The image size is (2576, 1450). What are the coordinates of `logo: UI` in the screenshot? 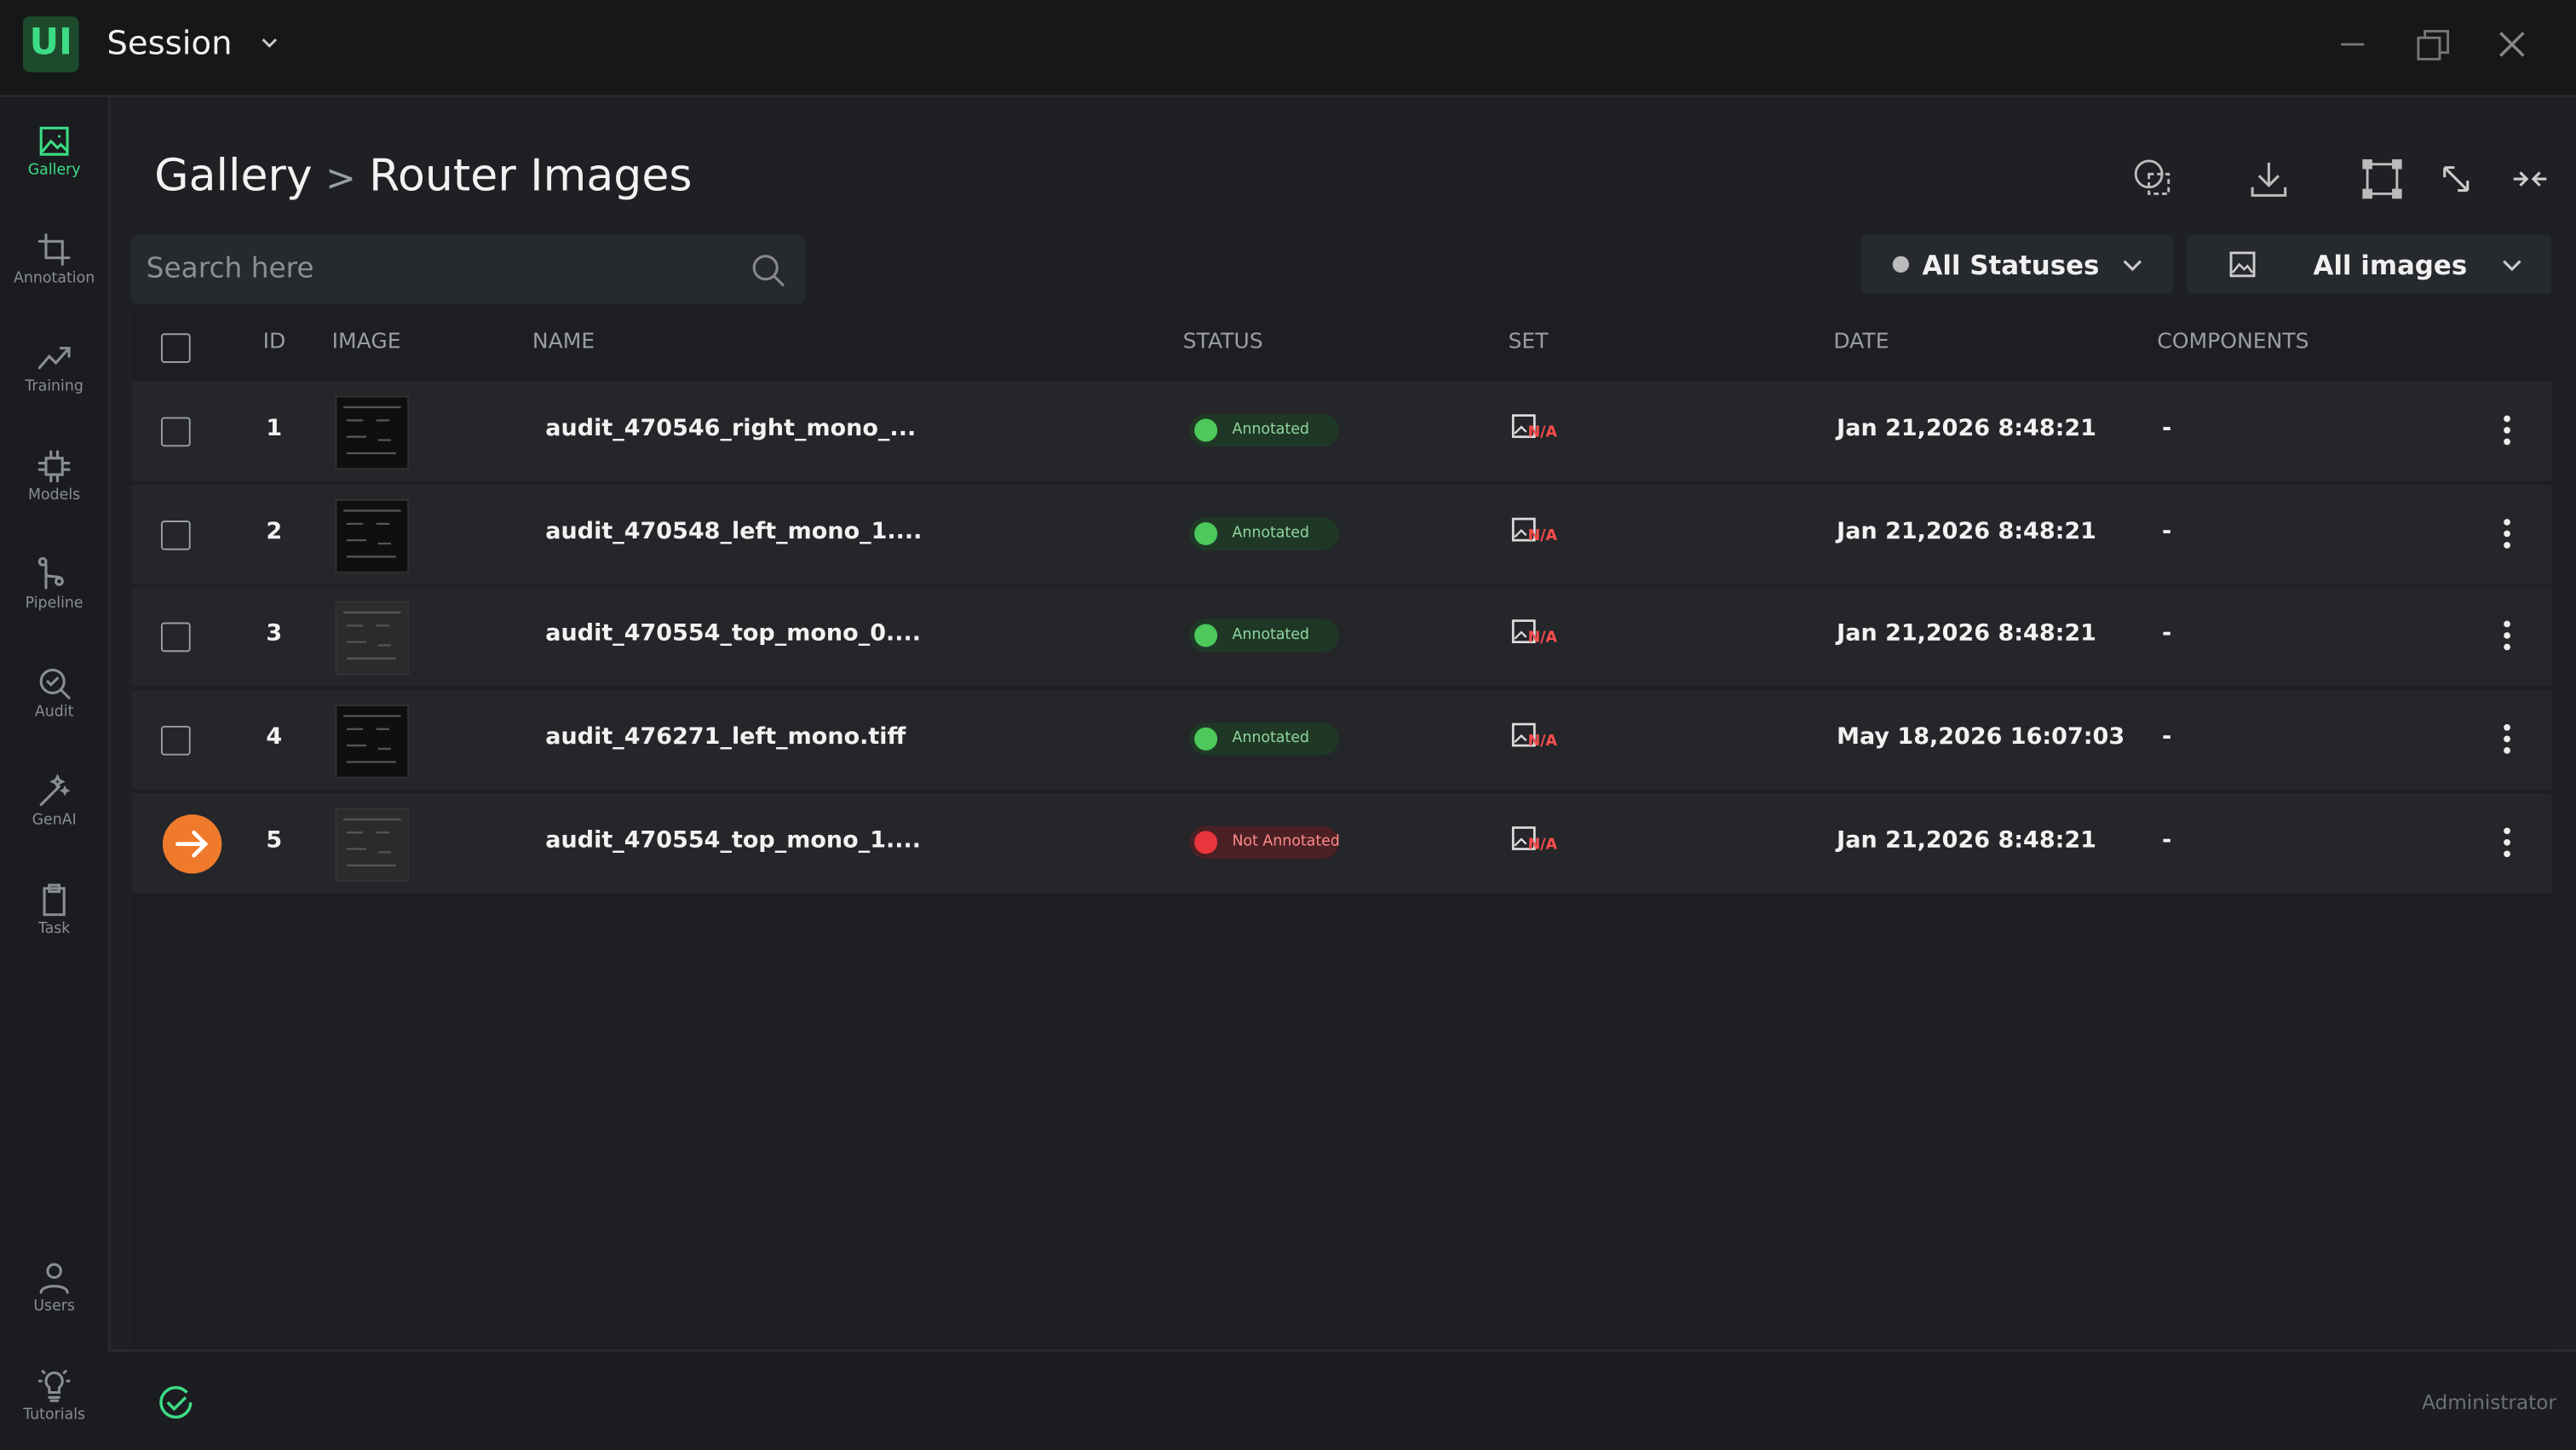 It's located at (51, 44).